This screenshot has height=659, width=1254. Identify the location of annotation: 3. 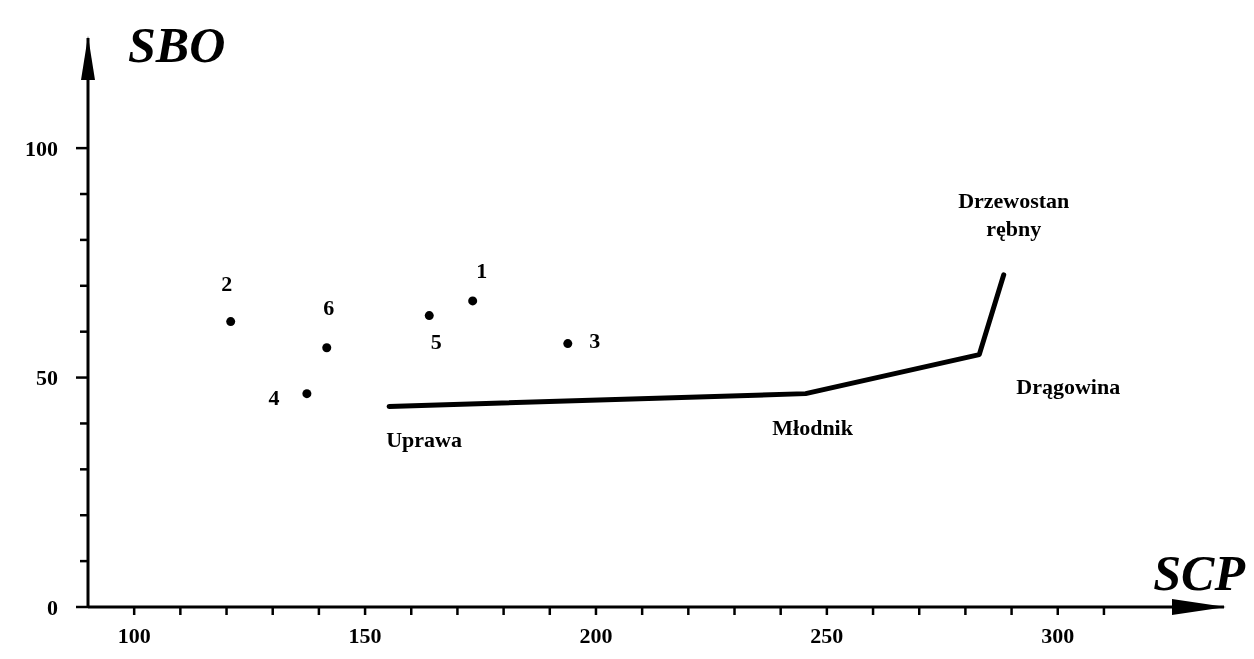
(595, 341).